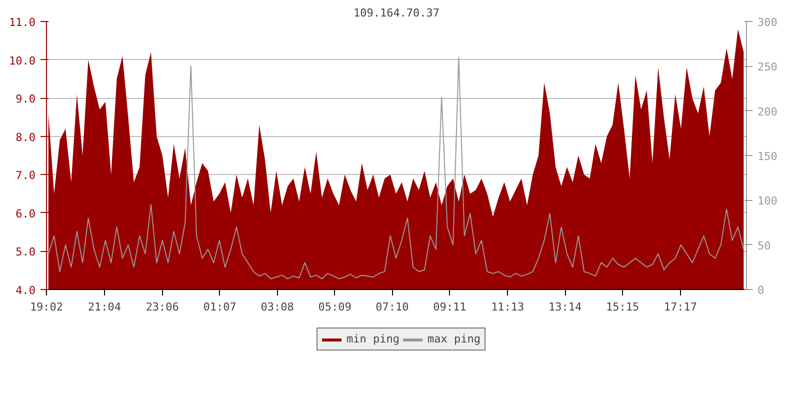 The image size is (800, 400). I want to click on y2-tick-label: 150, so click(768, 156).